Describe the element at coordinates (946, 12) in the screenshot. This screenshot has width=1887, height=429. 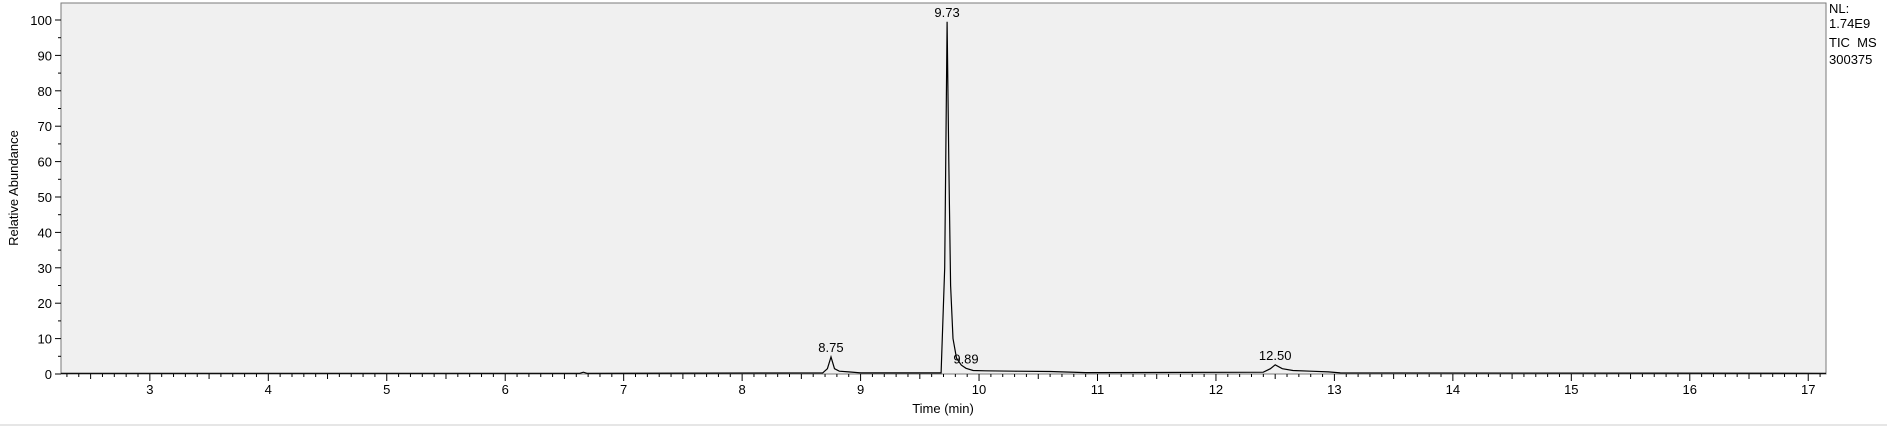
I see `peak-label: 9.73` at that location.